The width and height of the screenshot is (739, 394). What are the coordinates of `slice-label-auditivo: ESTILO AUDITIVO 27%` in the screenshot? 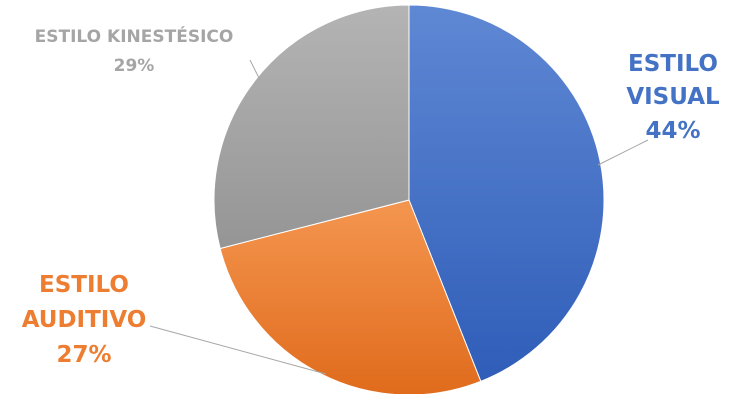 It's located at (84, 320).